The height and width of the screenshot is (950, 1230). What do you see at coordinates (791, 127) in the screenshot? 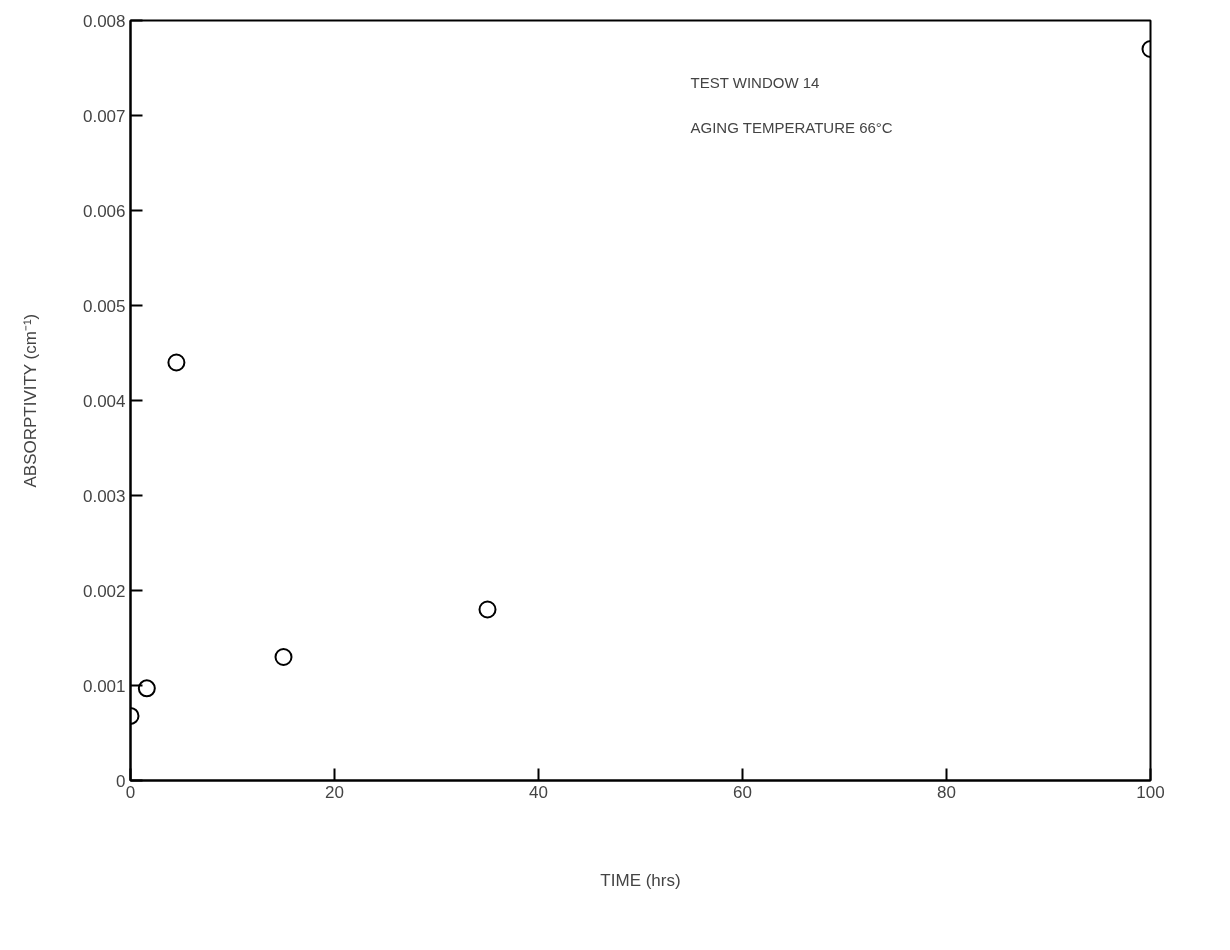
I see `annotation: AGING TEMPERATURE 66°C` at bounding box center [791, 127].